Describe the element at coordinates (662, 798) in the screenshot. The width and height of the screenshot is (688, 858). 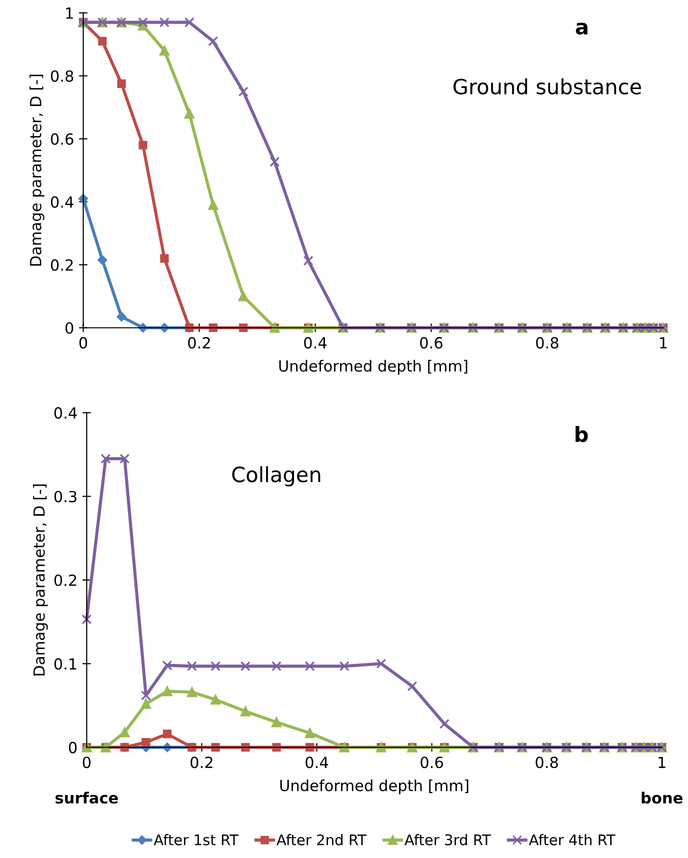
I see `text: bone` at that location.